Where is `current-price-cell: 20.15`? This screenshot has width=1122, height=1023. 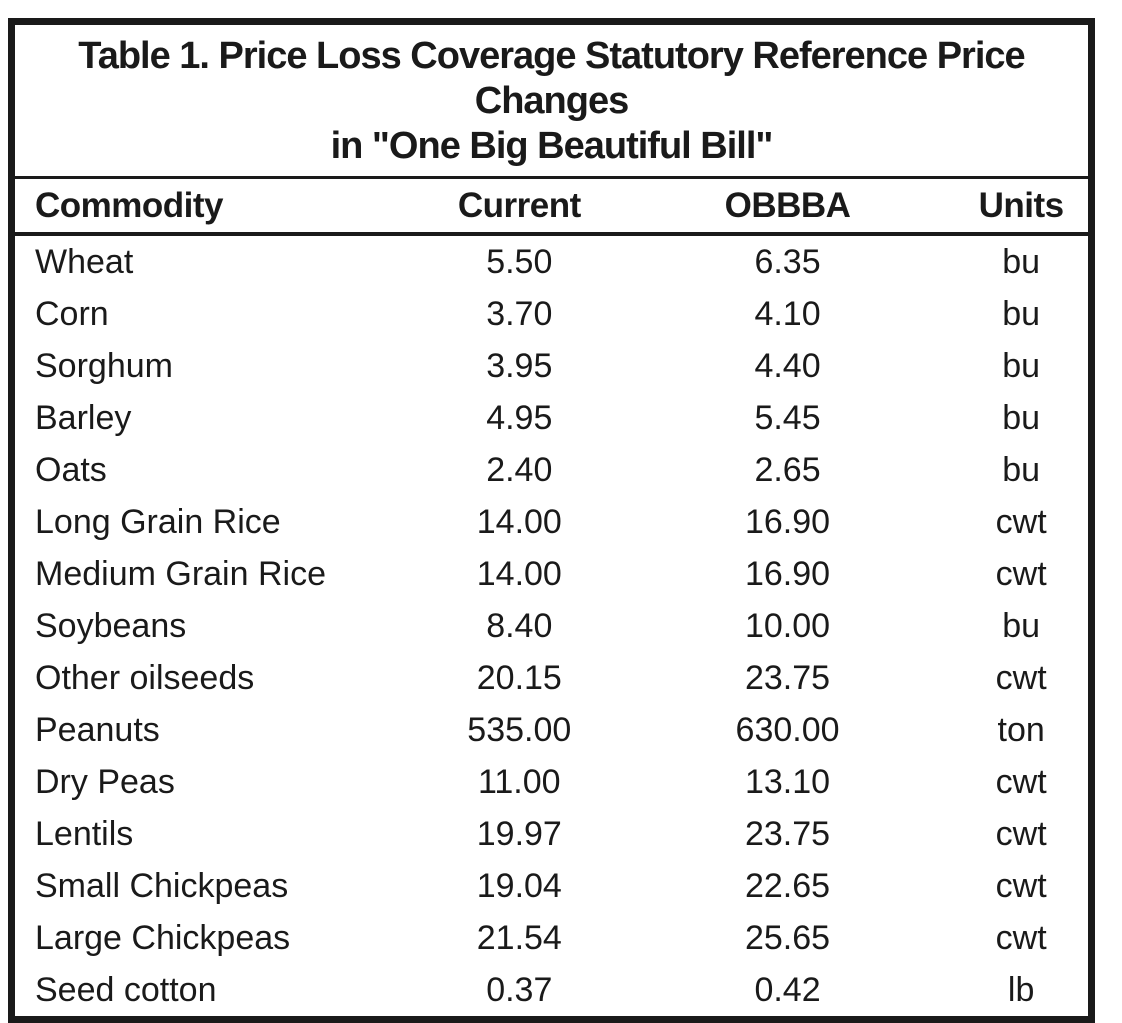 current-price-cell: 20.15 is located at coordinates (519, 677).